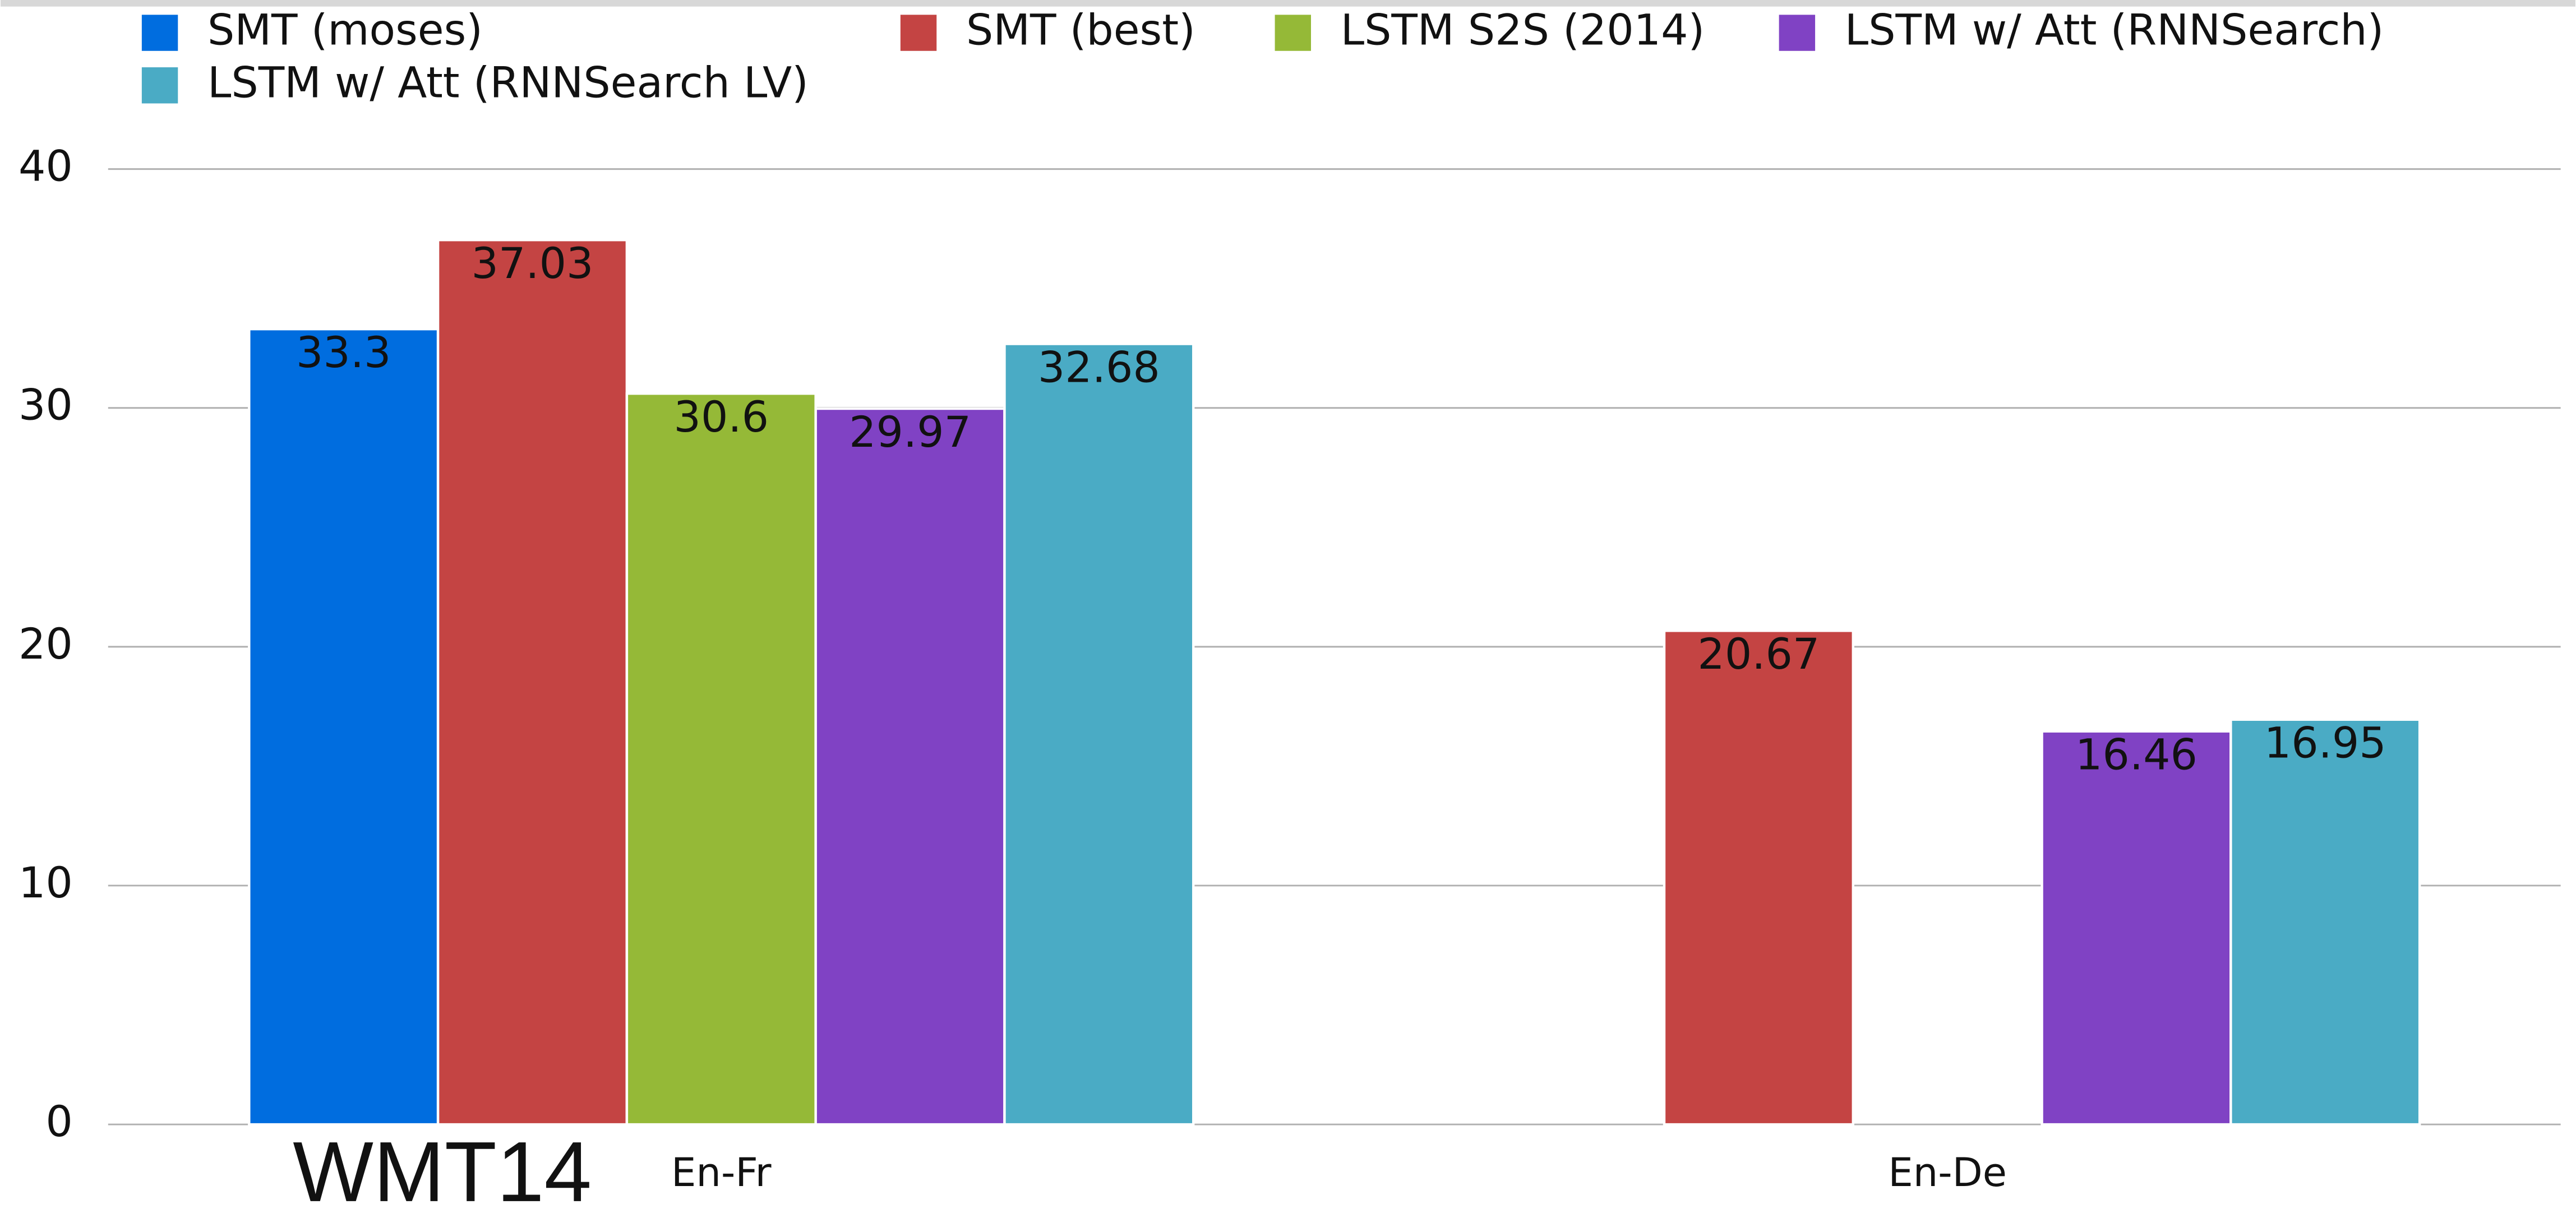  Describe the element at coordinates (58, 1121) in the screenshot. I see `y-tick-label: 0` at that location.